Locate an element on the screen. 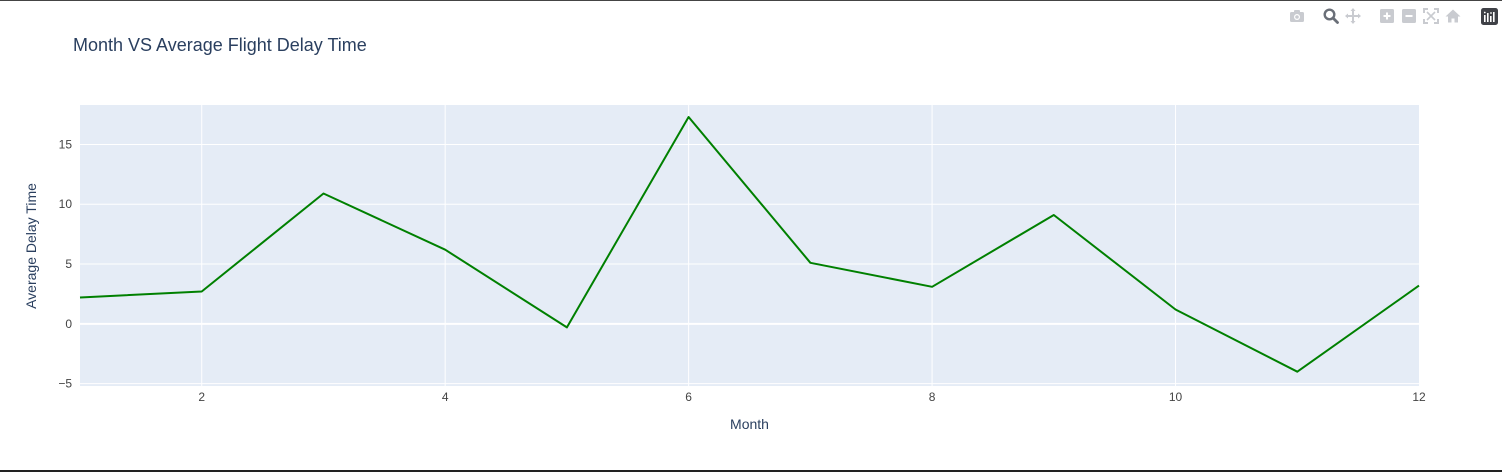  download-png-button is located at coordinates (1297, 16).